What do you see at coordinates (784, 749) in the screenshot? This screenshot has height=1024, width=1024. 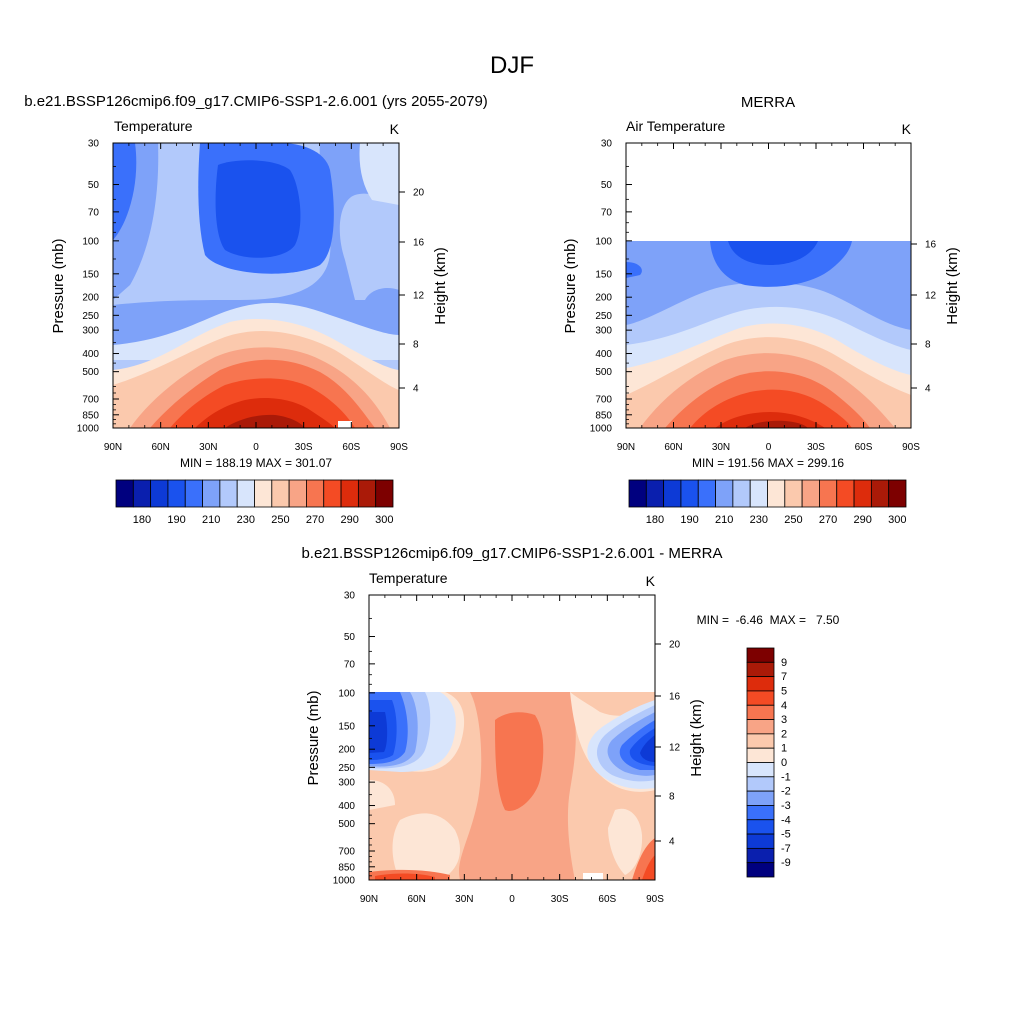 I see `colorbar-label: 1` at bounding box center [784, 749].